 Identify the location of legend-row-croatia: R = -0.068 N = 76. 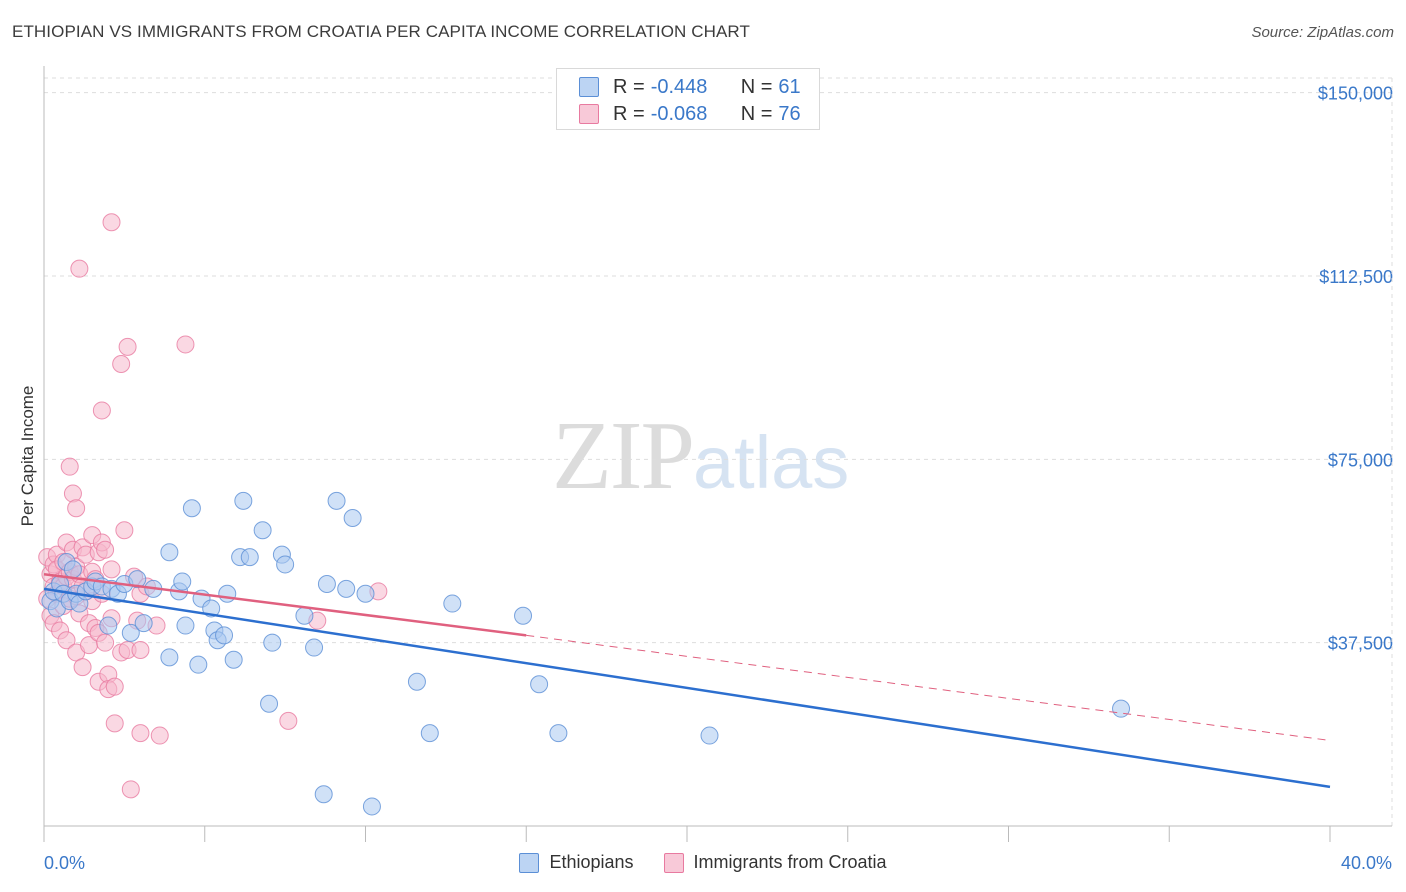
(690, 114).